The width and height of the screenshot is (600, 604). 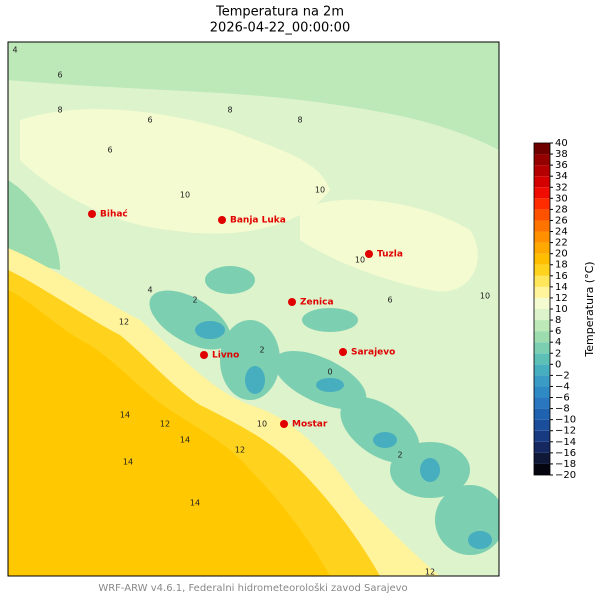 I want to click on colorbar-tick-label: 10, so click(x=561, y=309).